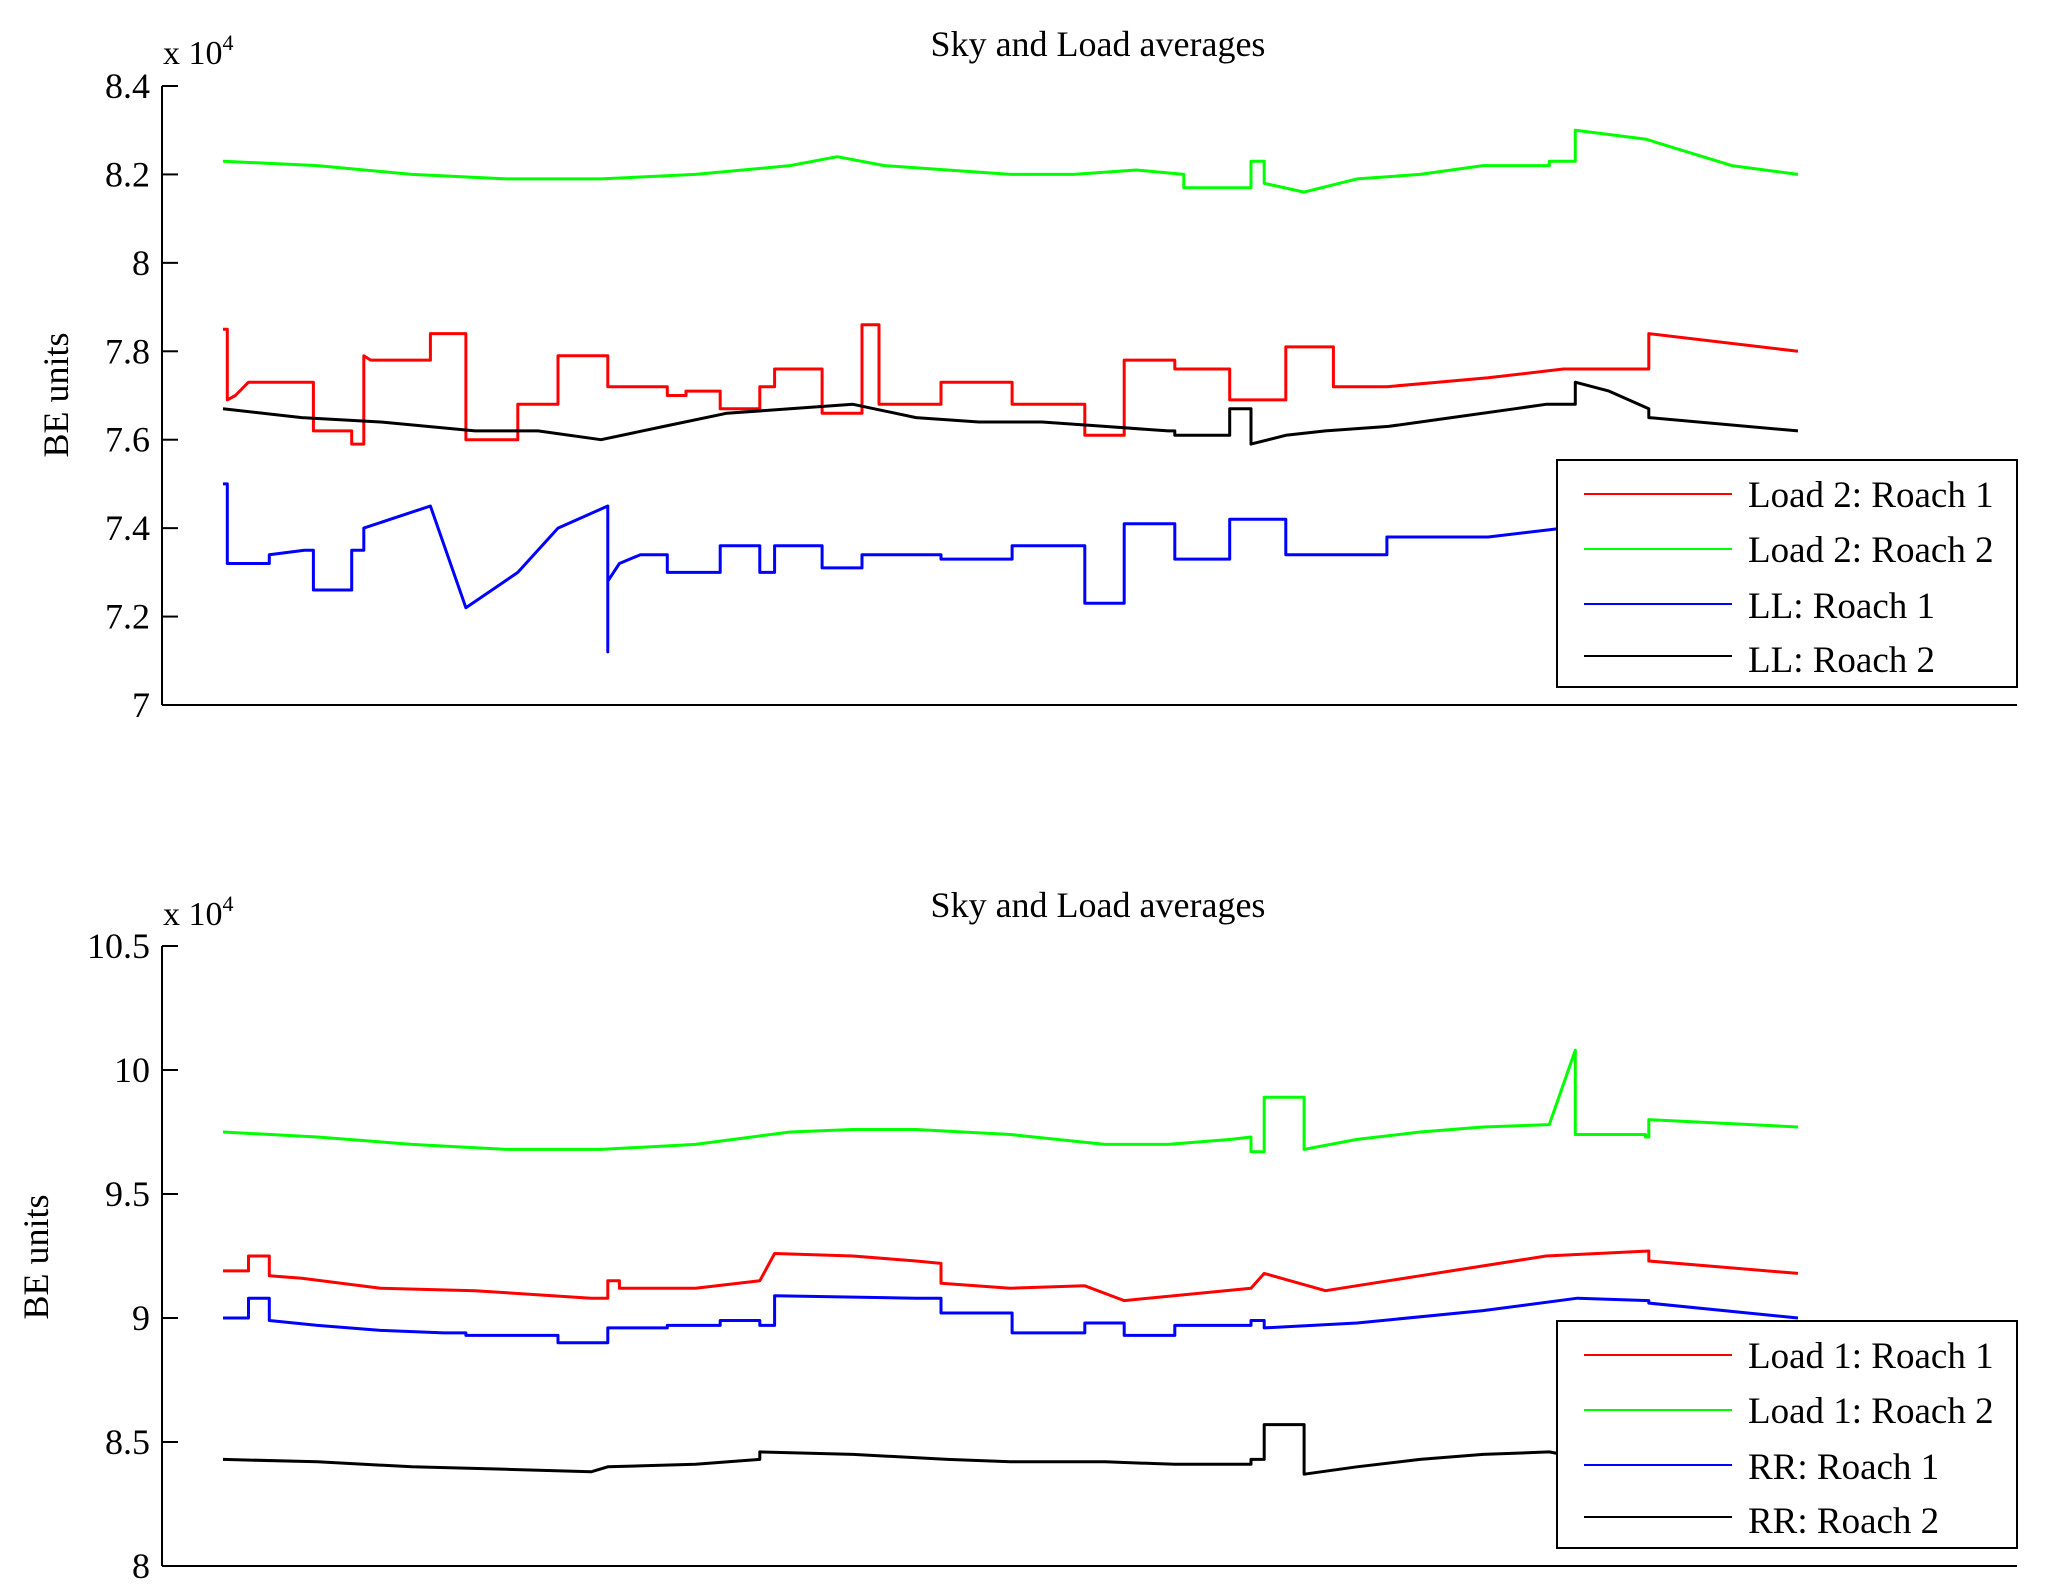 The width and height of the screenshot is (2050, 1592). What do you see at coordinates (1871, 550) in the screenshot?
I see `legend-label-load2-roach2: Load 2: Roach 2` at bounding box center [1871, 550].